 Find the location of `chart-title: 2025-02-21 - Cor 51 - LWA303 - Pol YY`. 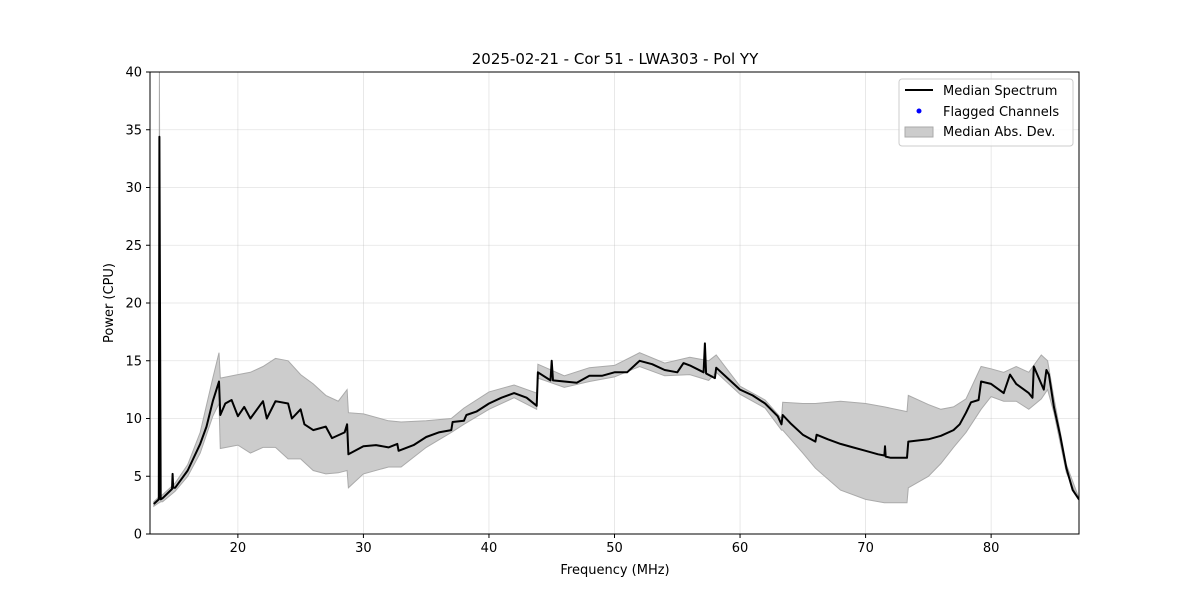

chart-title: 2025-02-21 - Cor 51 - LWA303 - Pol YY is located at coordinates (615, 59).